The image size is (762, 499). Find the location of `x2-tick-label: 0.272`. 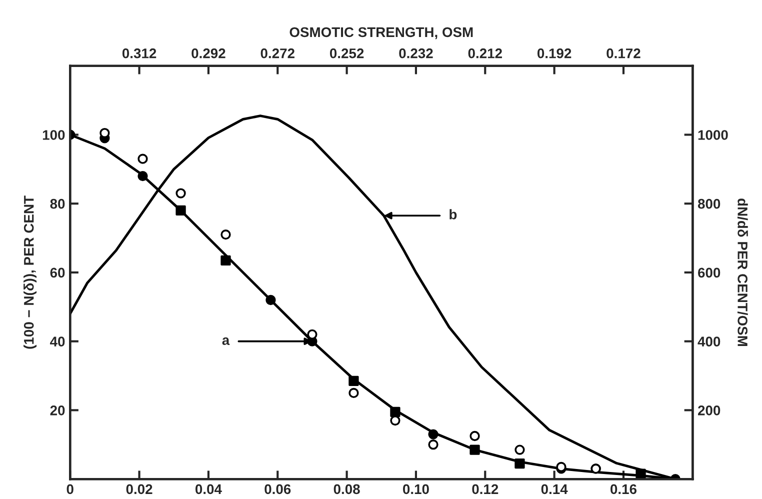

x2-tick-label: 0.272 is located at coordinates (277, 53).